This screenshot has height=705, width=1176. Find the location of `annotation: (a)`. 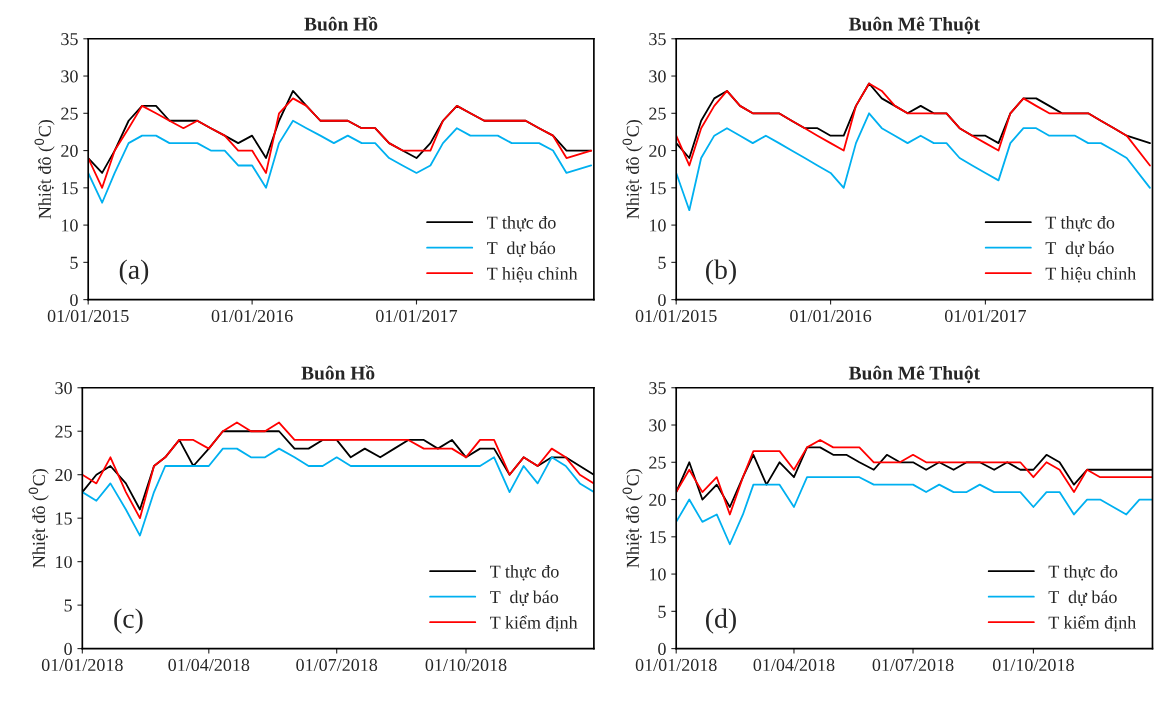

annotation: (a) is located at coordinates (134, 272).